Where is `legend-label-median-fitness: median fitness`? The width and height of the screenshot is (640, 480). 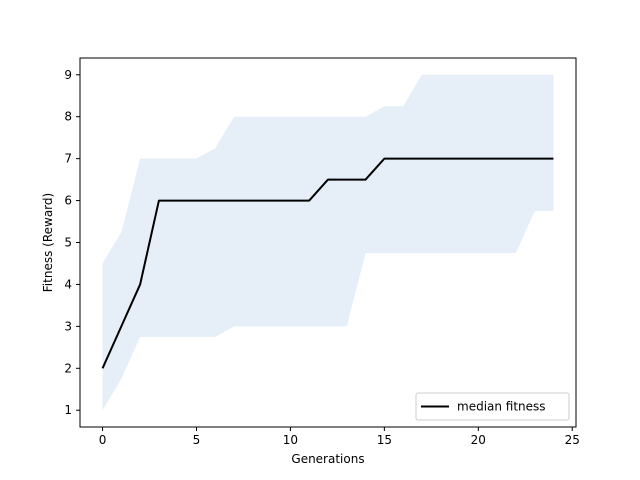
legend-label-median-fitness: median fitness is located at coordinates (501, 407).